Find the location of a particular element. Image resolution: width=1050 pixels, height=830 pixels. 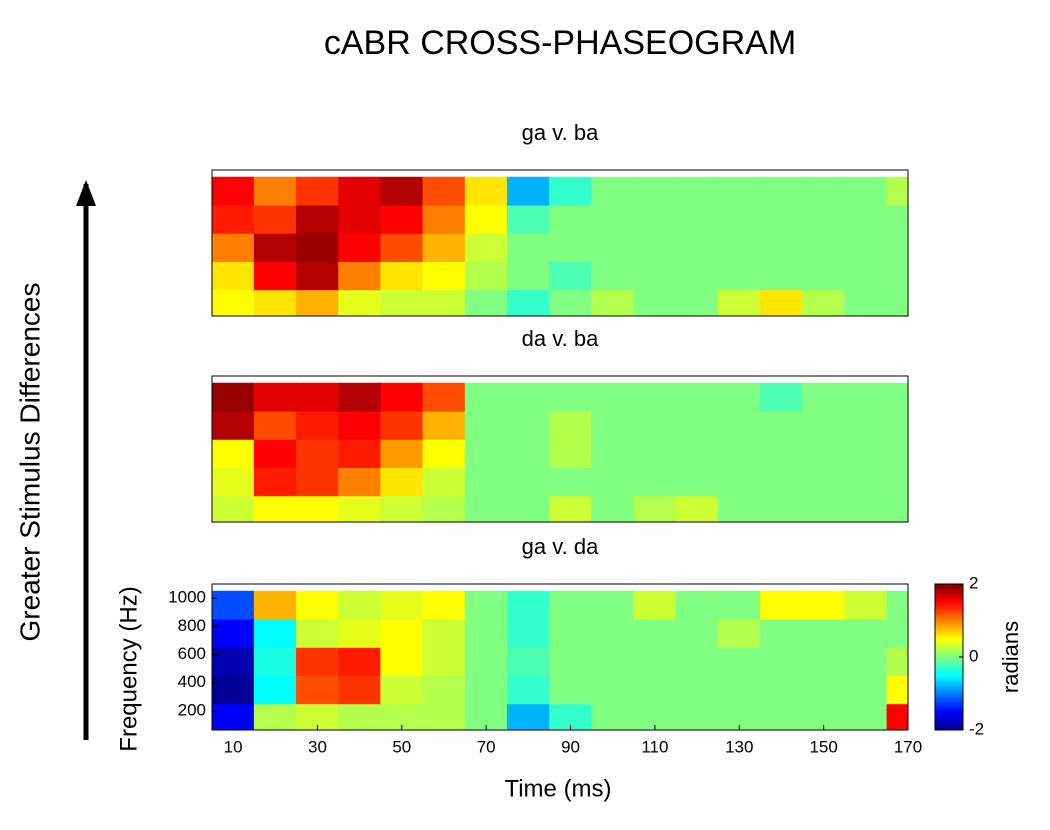

x-axis-label: Time (ms) is located at coordinates (557, 788).